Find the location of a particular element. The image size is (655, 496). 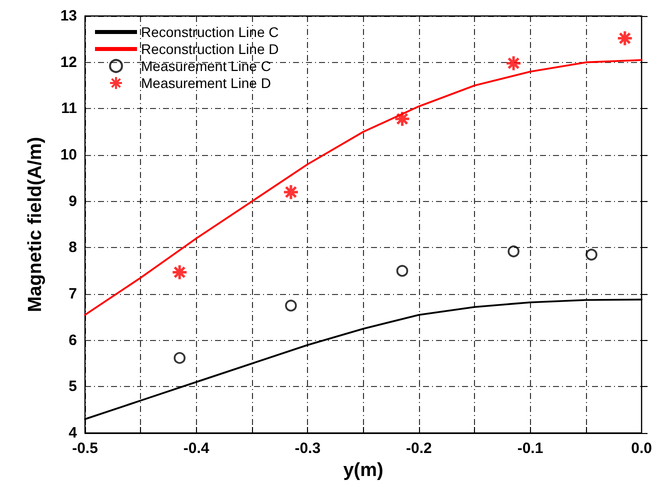

x-tick-label: 0.0 is located at coordinates (641, 448).